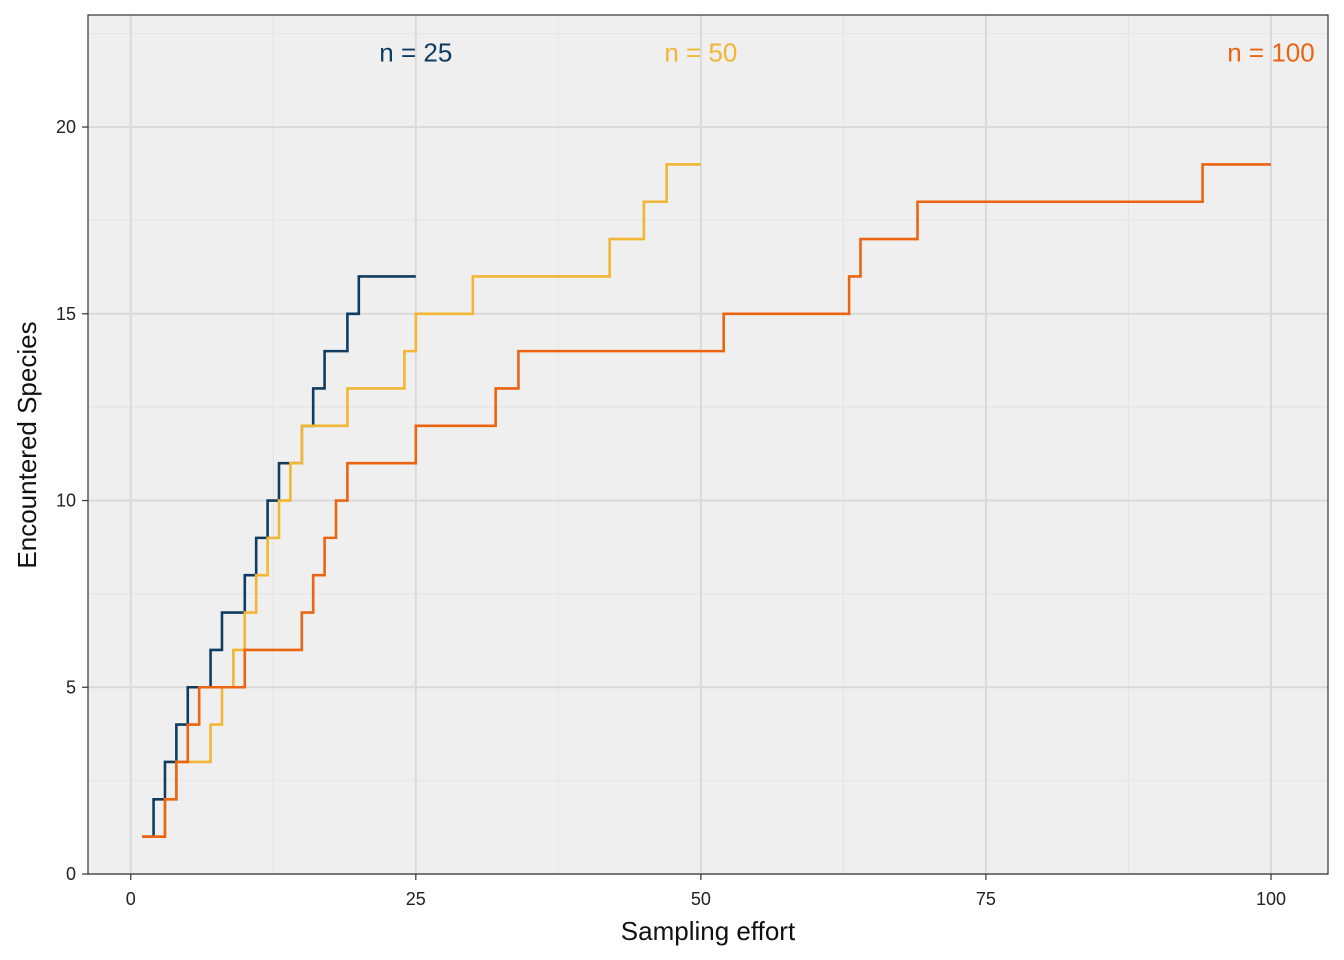 Image resolution: width=1344 pixels, height=960 pixels. Describe the element at coordinates (27, 444) in the screenshot. I see `y-axis-title: Encountered Species` at that location.